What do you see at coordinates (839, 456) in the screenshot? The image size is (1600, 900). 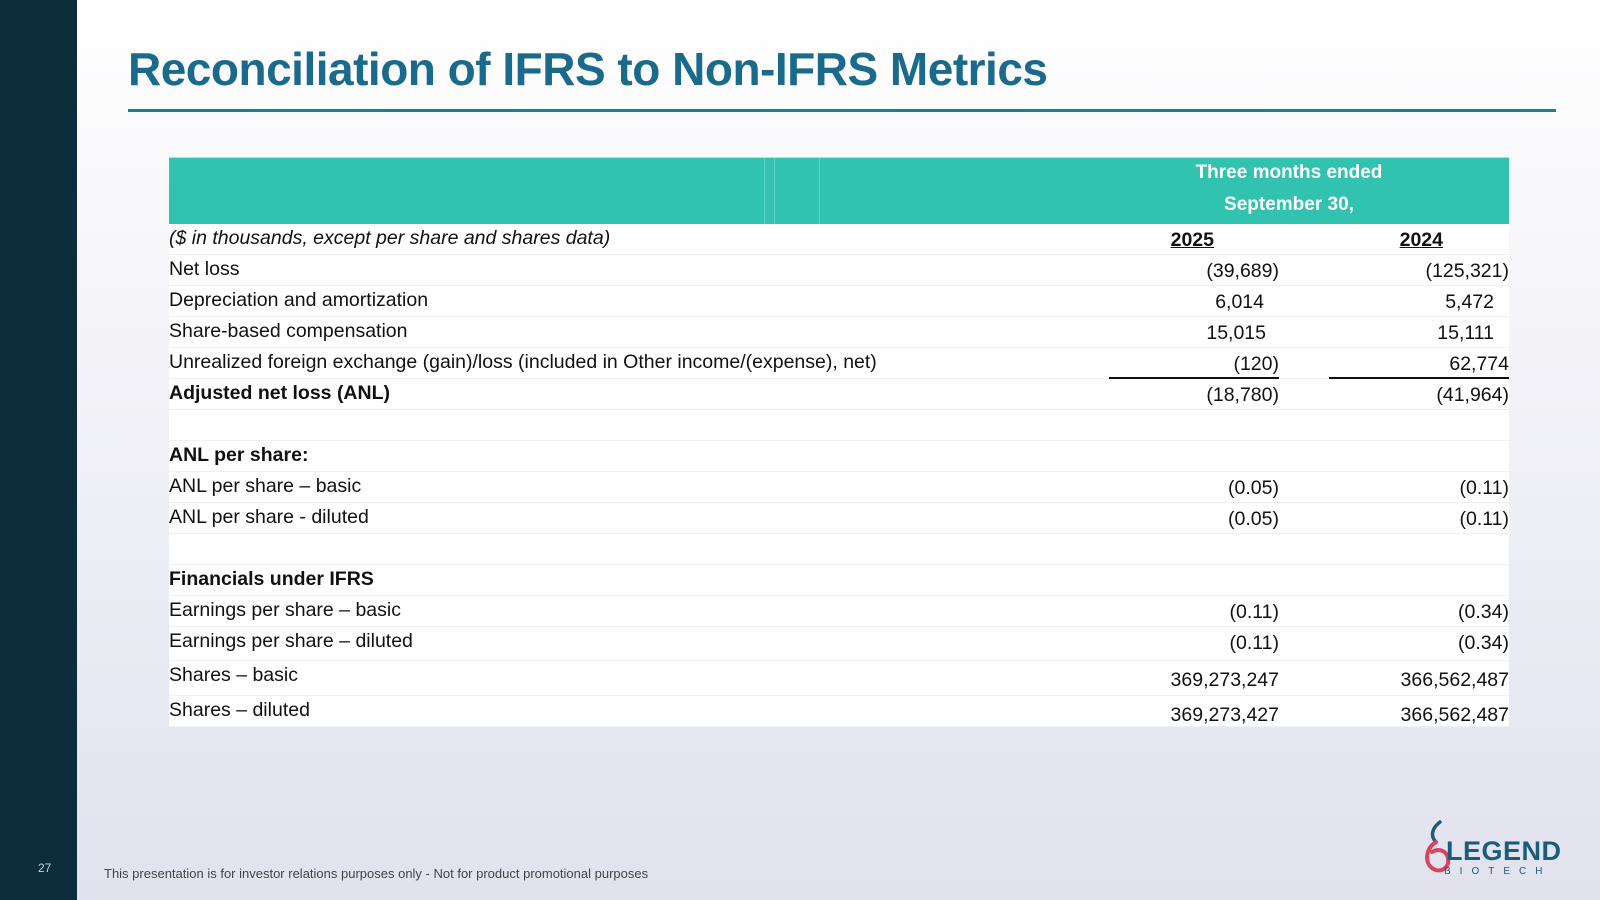 I see `table-row-section: ANL per share:` at bounding box center [839, 456].